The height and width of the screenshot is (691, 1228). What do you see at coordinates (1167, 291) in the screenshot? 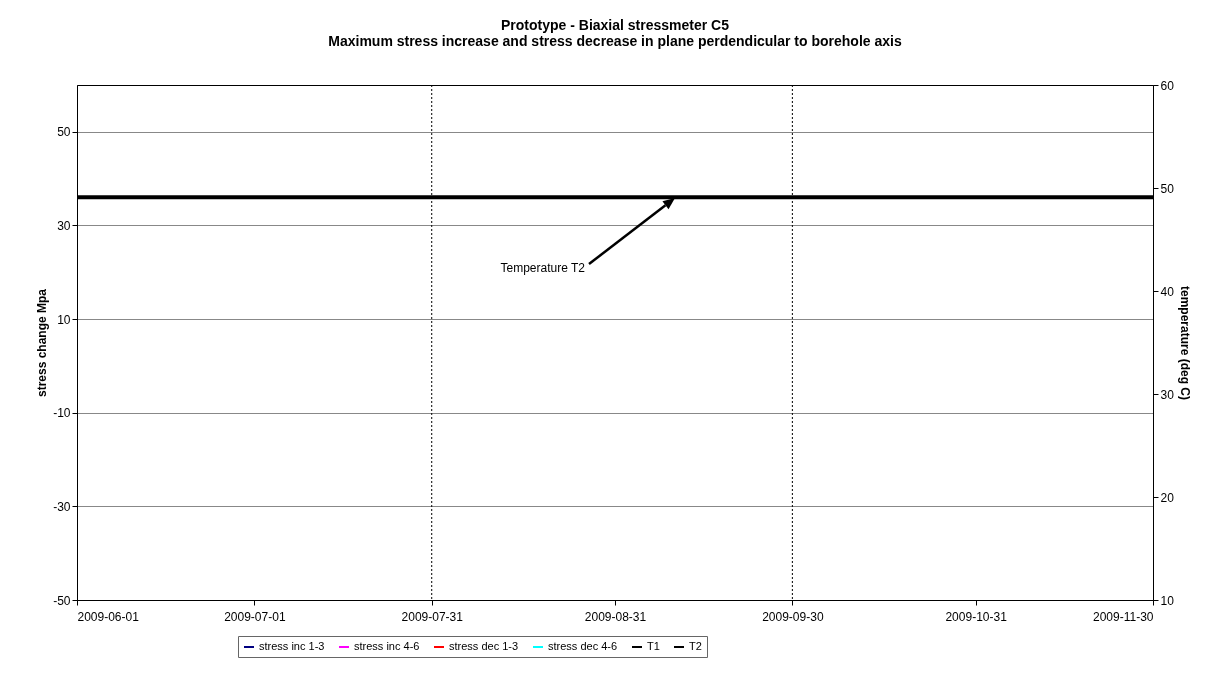
I see `y2-tick-label: 40` at bounding box center [1167, 291].